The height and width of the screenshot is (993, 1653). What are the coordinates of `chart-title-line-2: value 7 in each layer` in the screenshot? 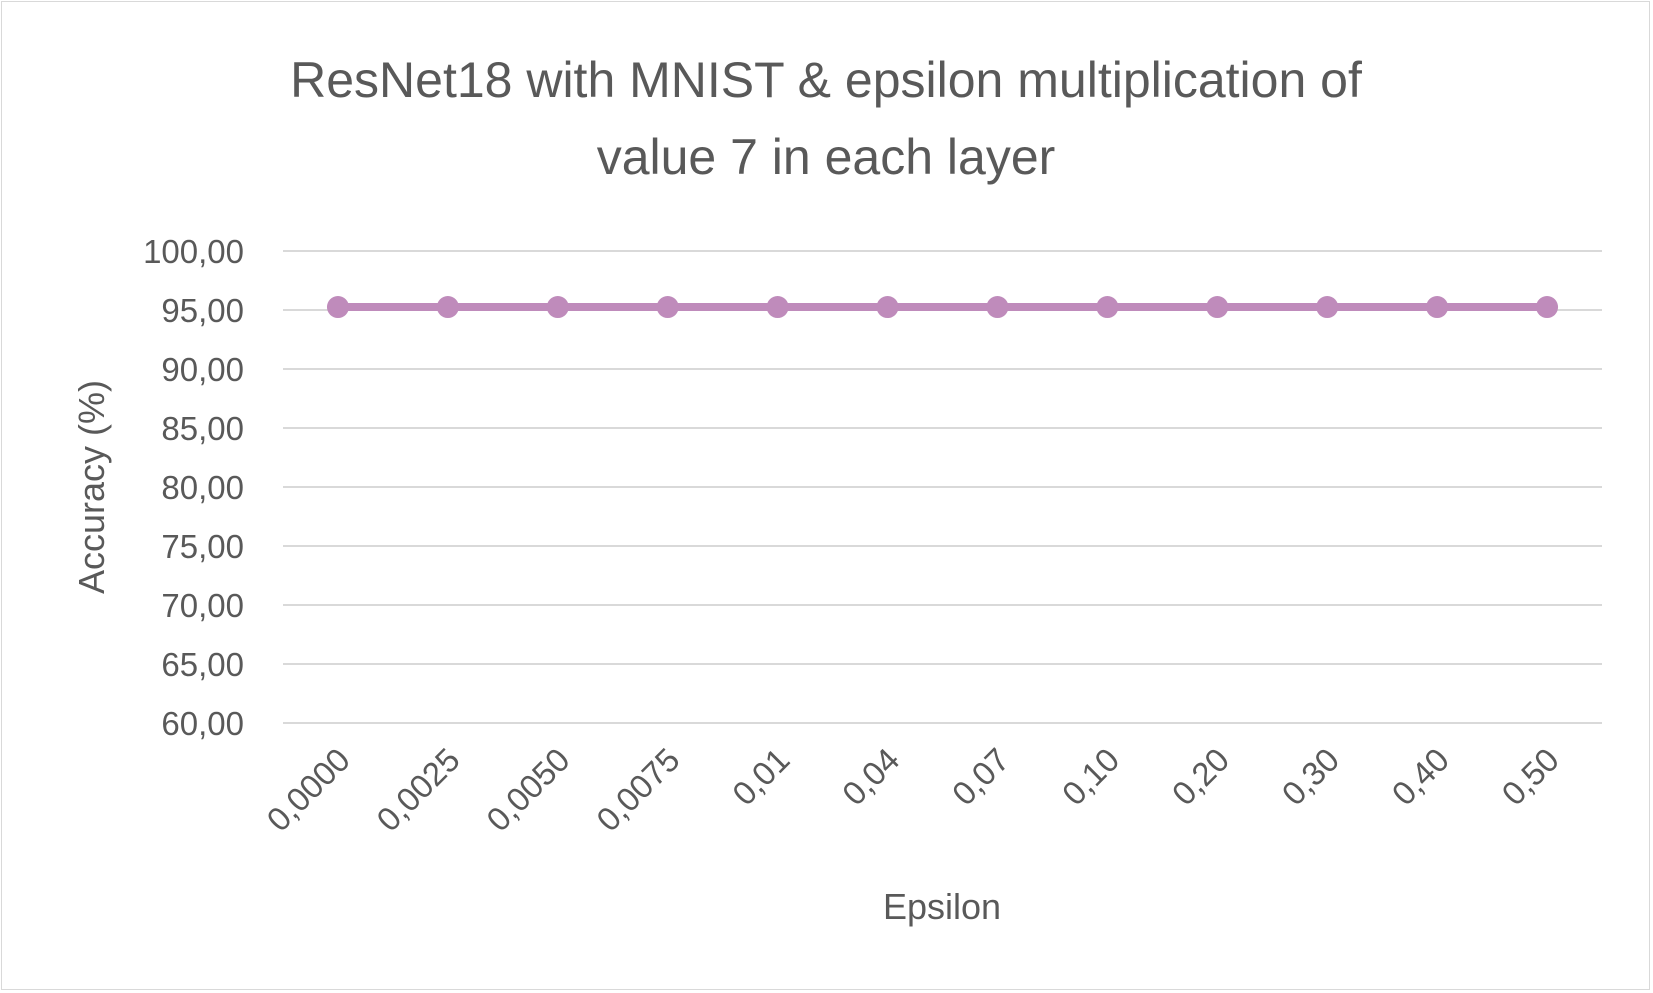 It's located at (826, 157).